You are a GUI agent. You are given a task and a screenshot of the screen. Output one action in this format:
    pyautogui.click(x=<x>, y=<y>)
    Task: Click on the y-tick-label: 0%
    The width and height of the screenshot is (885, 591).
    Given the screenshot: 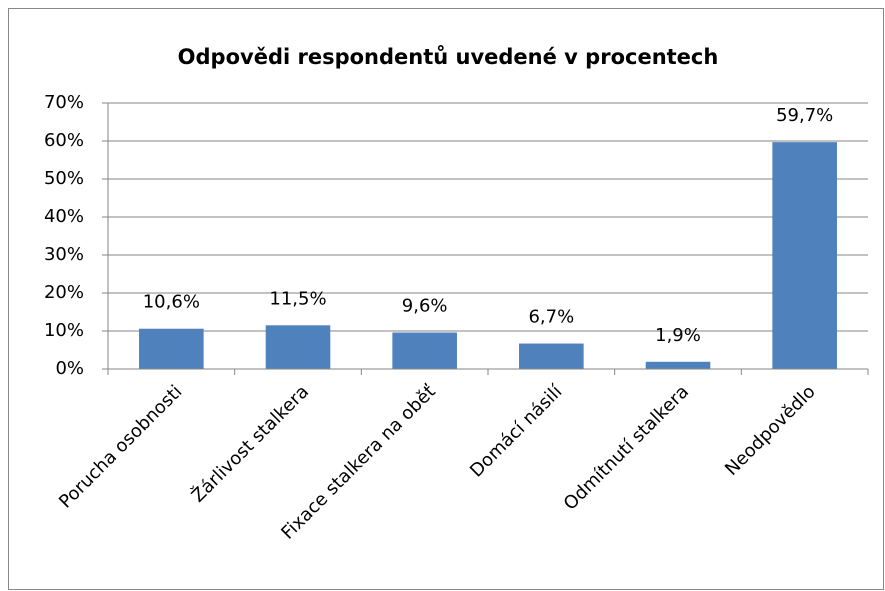 What is the action you would take?
    pyautogui.click(x=69, y=368)
    